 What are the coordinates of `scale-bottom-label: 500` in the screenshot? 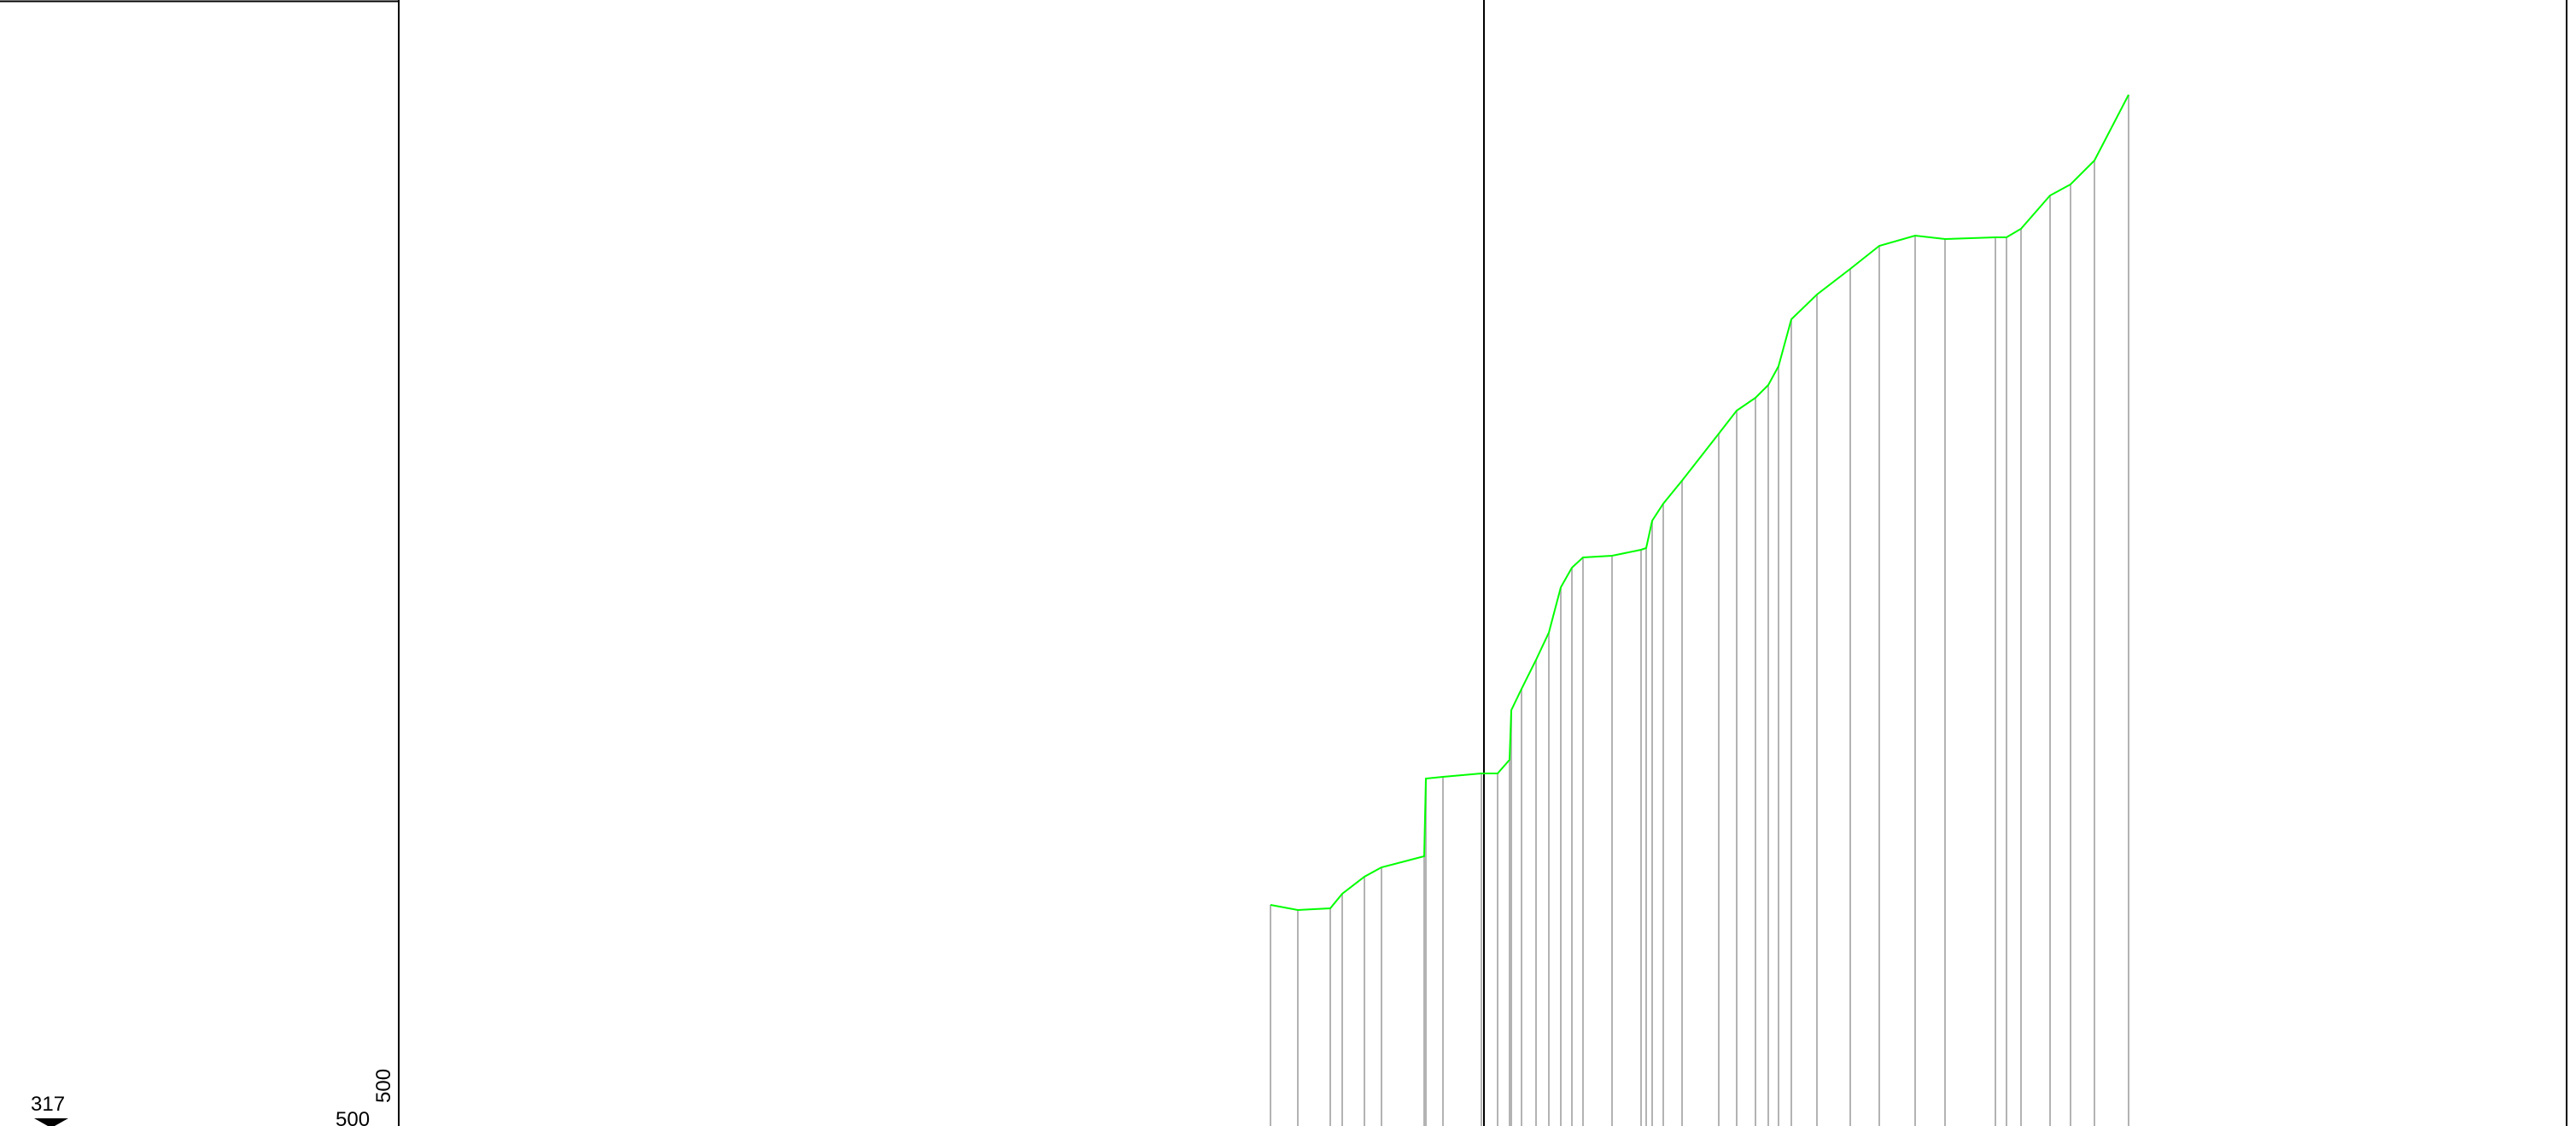 It's located at (353, 1117).